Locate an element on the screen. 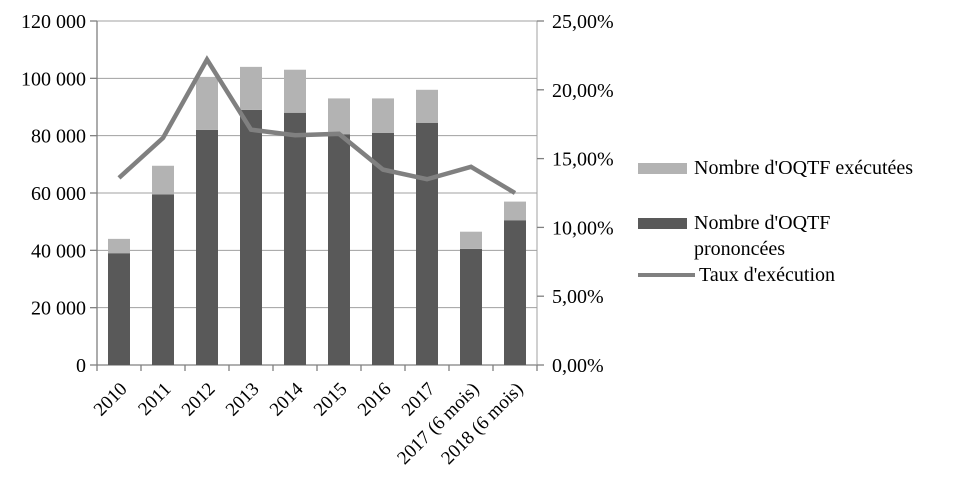 The width and height of the screenshot is (957, 498). x-axis-category-label: 2013 is located at coordinates (243, 400).